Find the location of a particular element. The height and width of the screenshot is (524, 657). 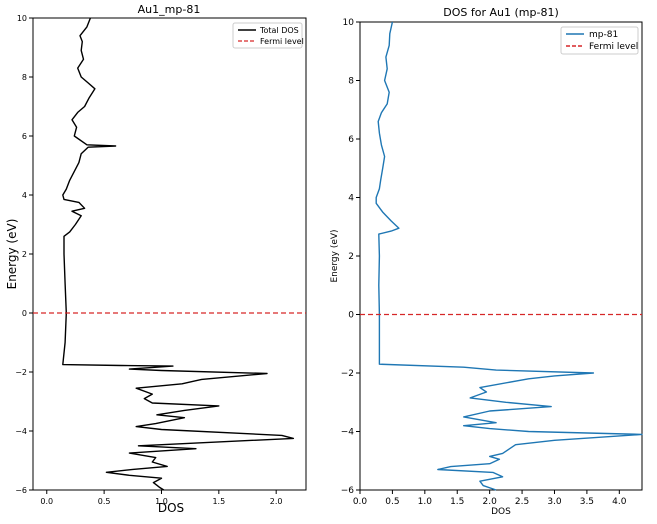

x-tick-label: 3.0 is located at coordinates (554, 502).